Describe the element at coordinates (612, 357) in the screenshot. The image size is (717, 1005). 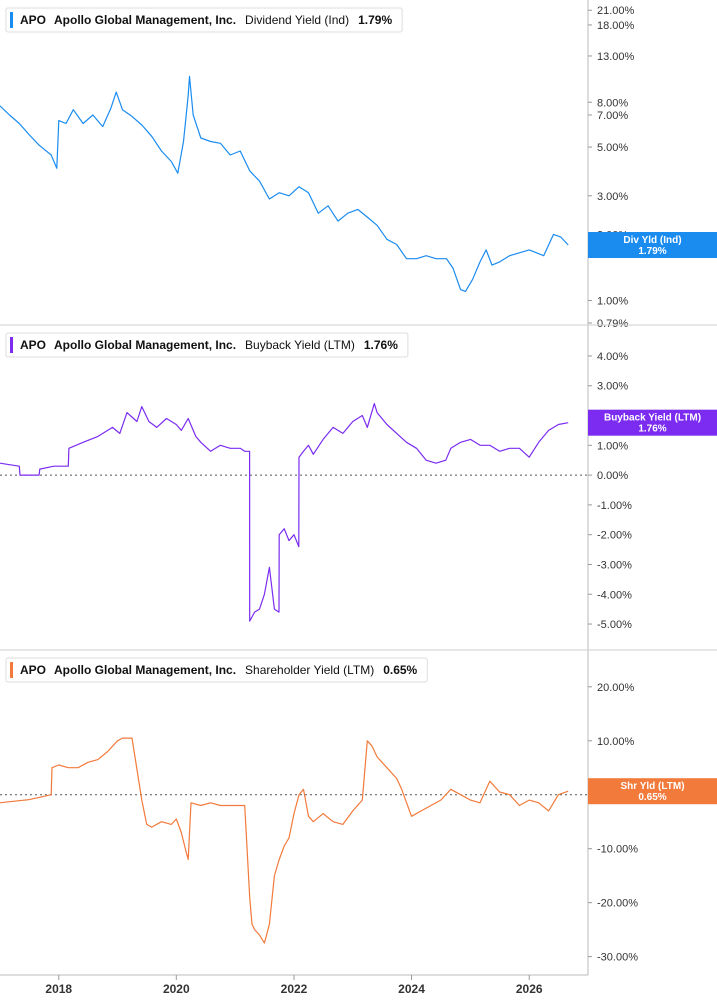
I see `y-tick-label: 4.00%` at that location.